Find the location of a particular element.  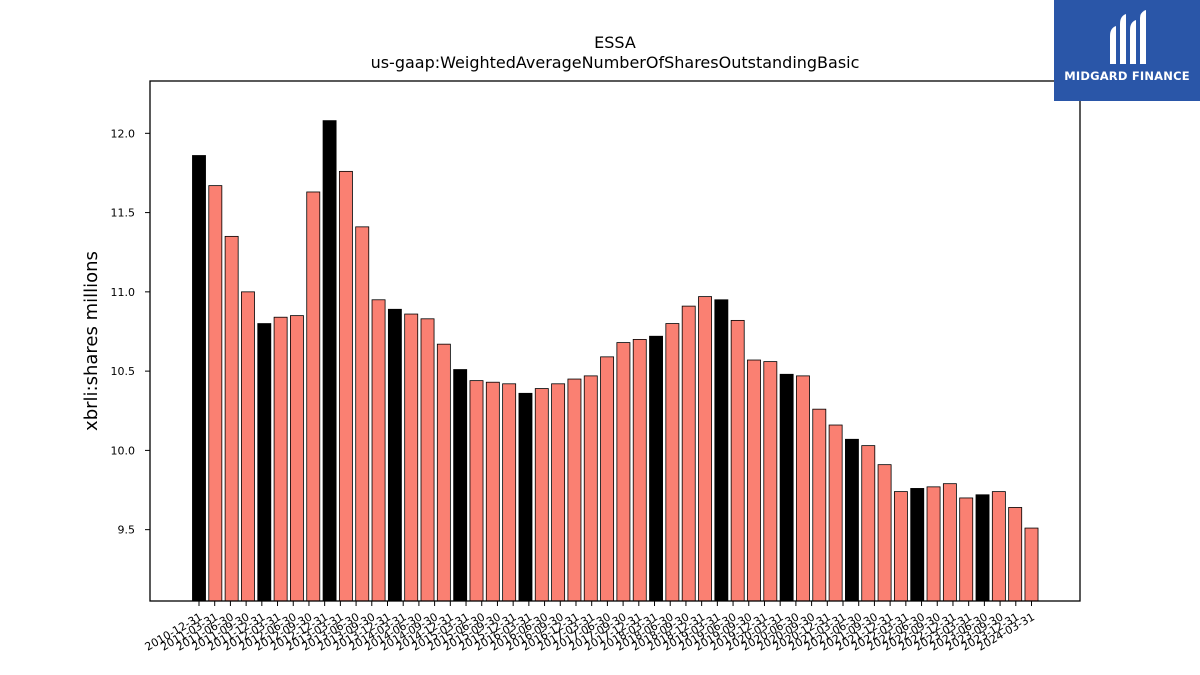

brand-logo: MIDGARD FINANCE is located at coordinates (1127, 50).